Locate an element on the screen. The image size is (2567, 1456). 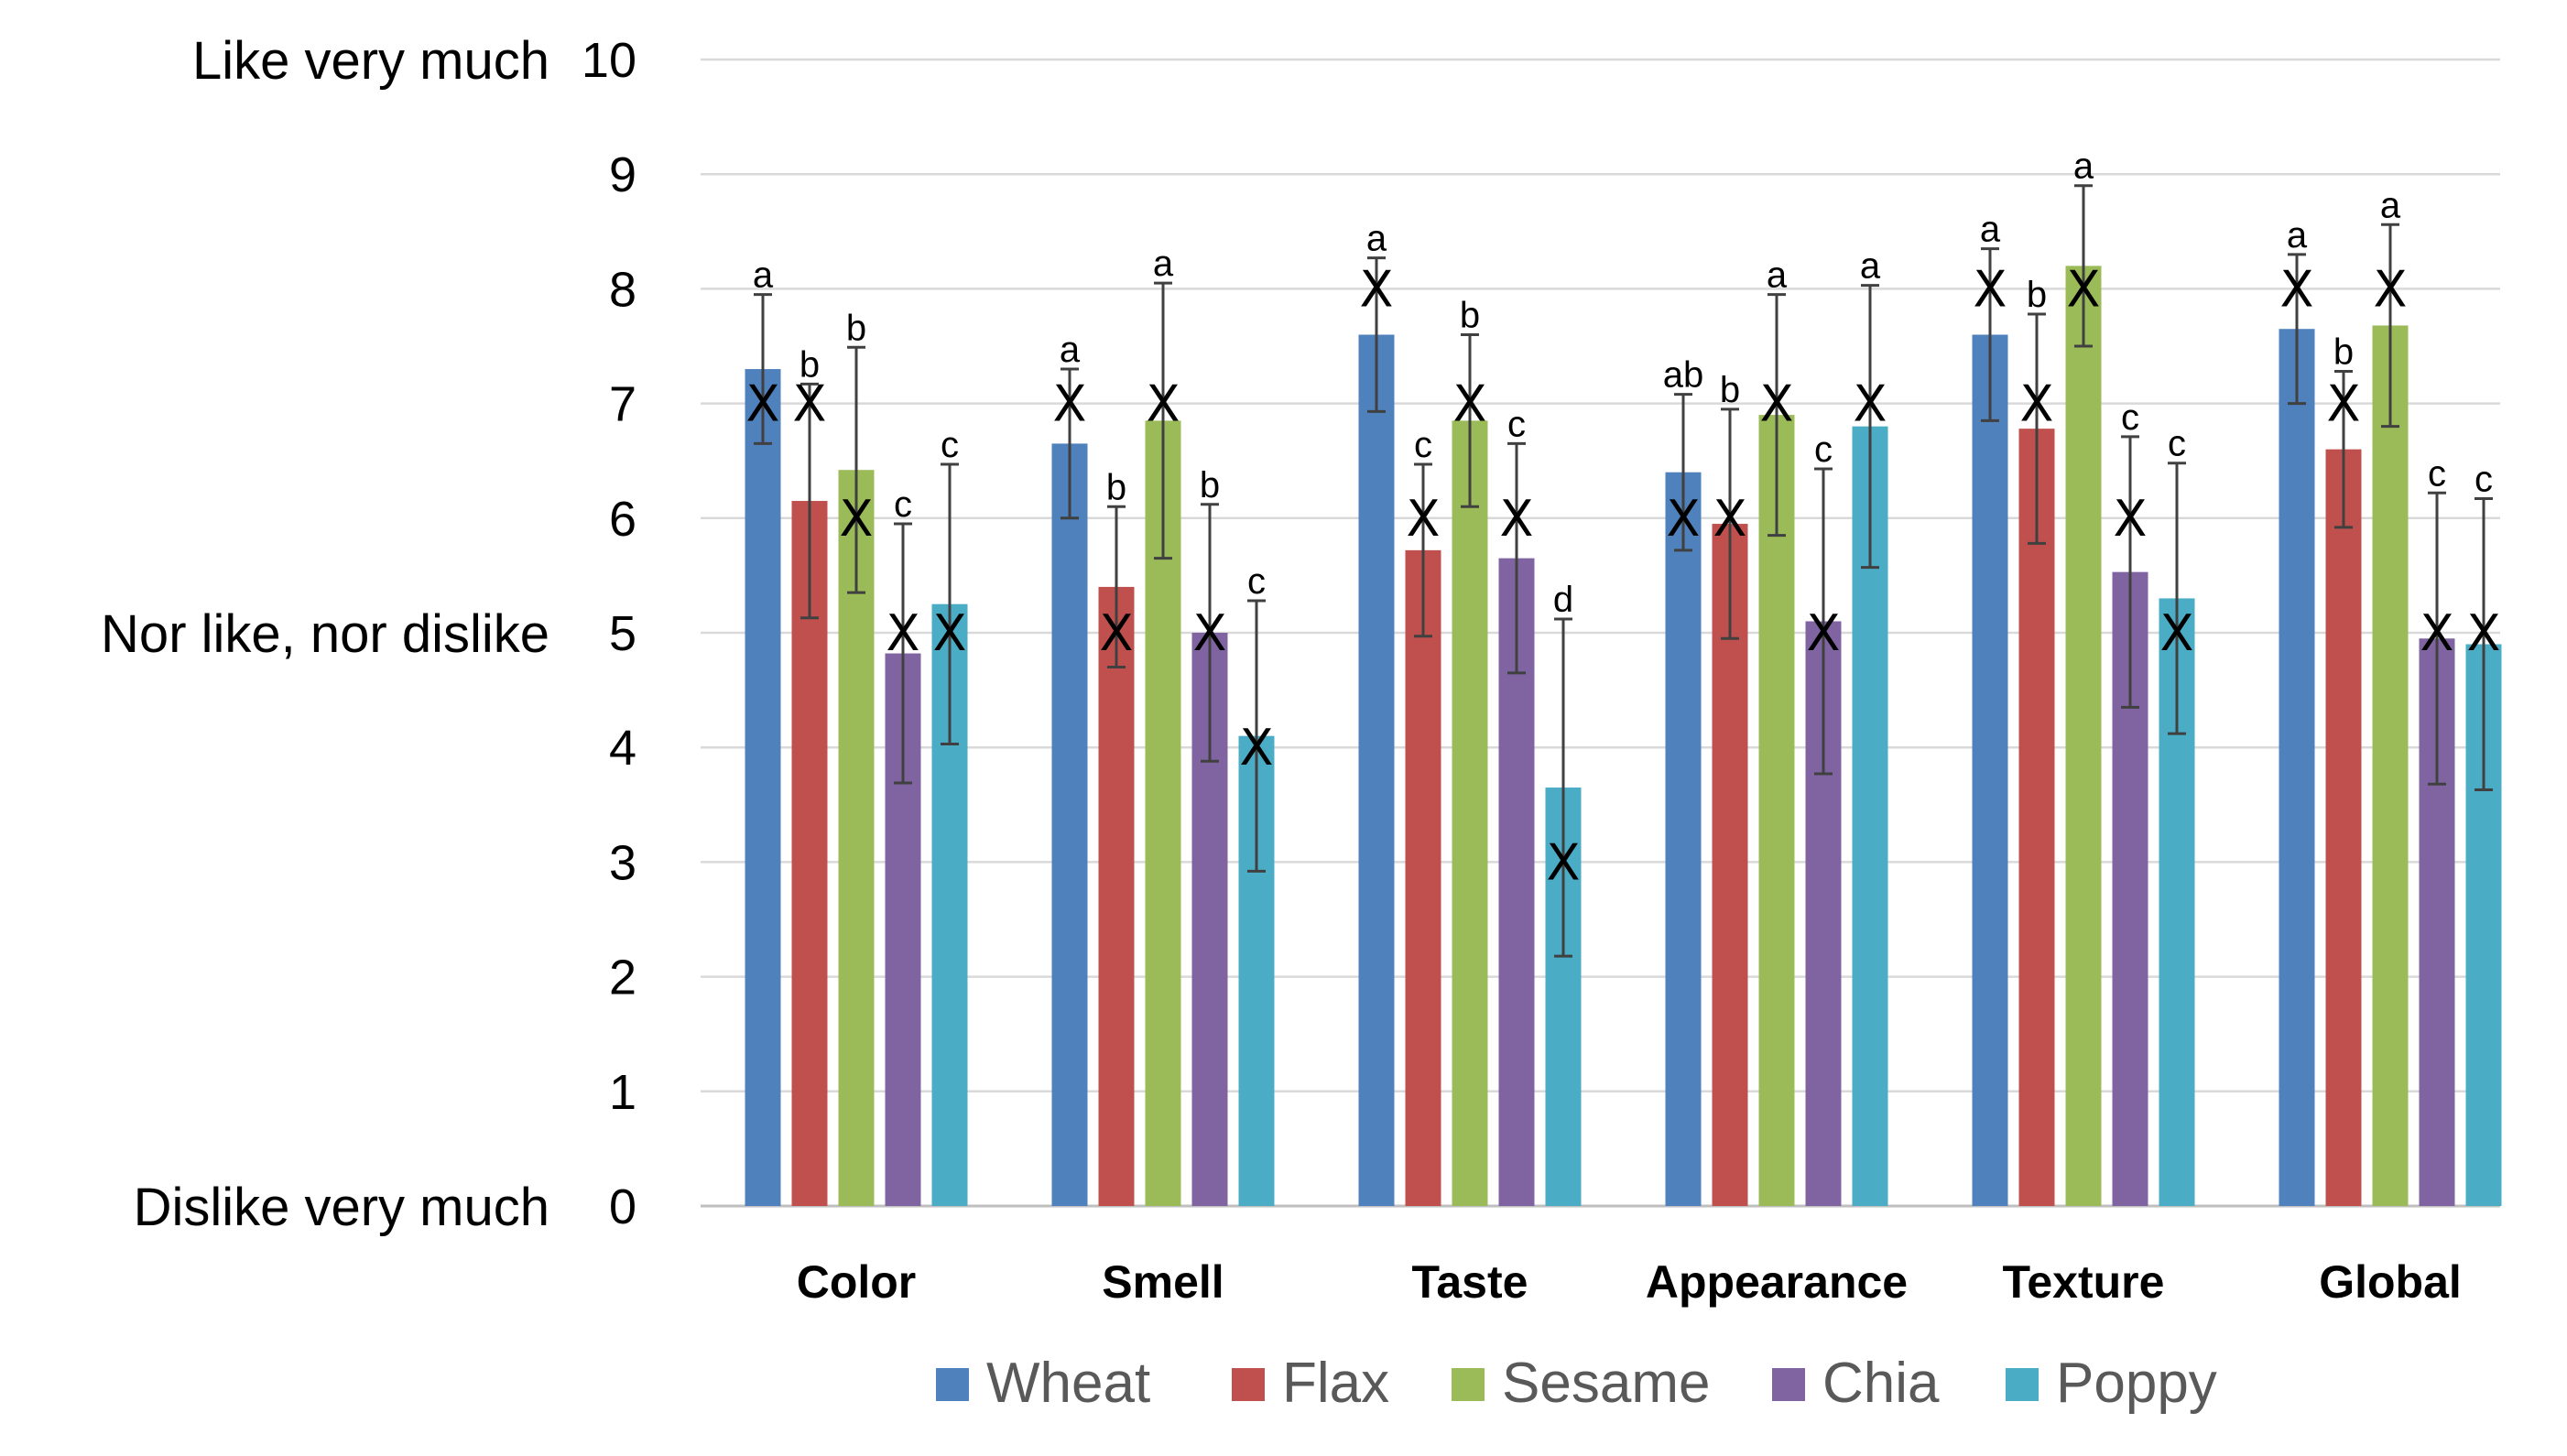
legend: Wheat Flax Sesame Chia Poppy is located at coordinates (1576, 1383).